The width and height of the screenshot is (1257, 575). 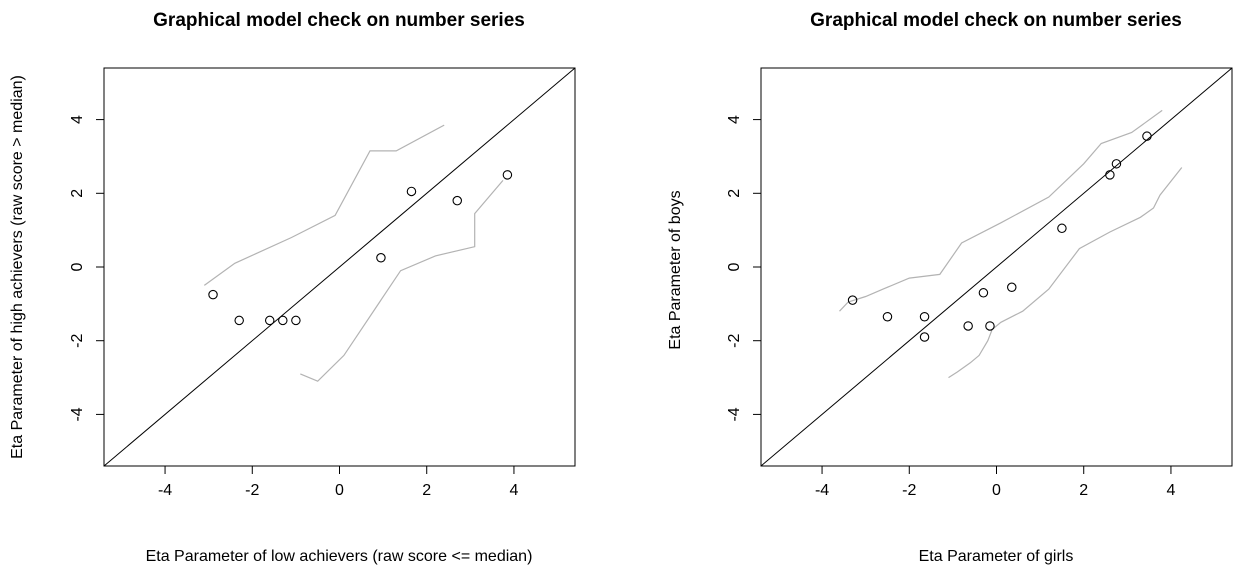 What do you see at coordinates (252, 490) in the screenshot?
I see `left-plot-x-tick-label: -2` at bounding box center [252, 490].